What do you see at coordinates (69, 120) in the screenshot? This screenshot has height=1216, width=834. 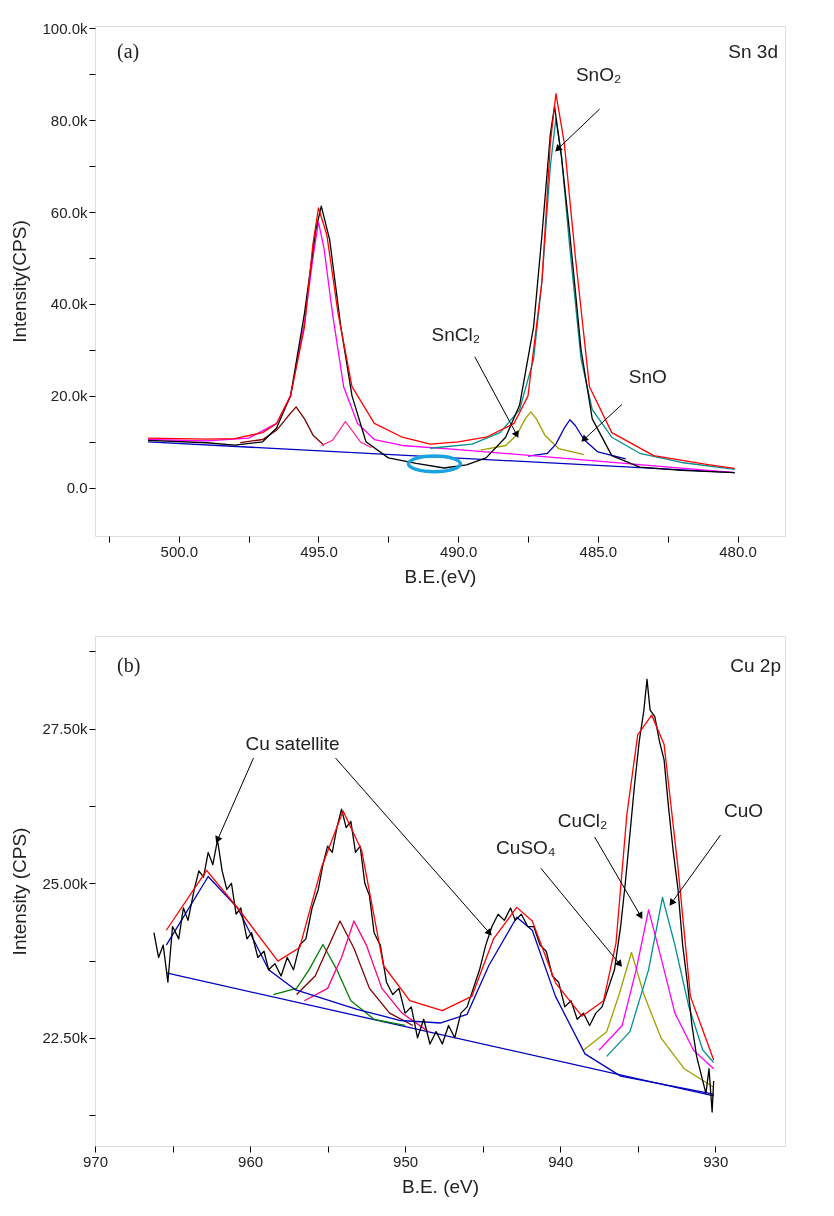 I see `y-tick-label: 80.0k` at bounding box center [69, 120].